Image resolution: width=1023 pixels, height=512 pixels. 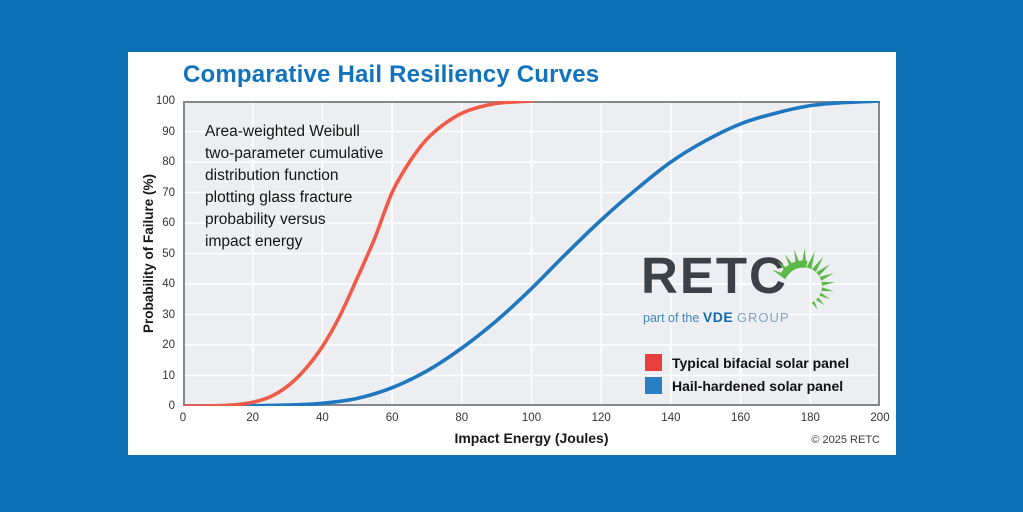 I want to click on legend-swatch-blue, so click(x=653, y=385).